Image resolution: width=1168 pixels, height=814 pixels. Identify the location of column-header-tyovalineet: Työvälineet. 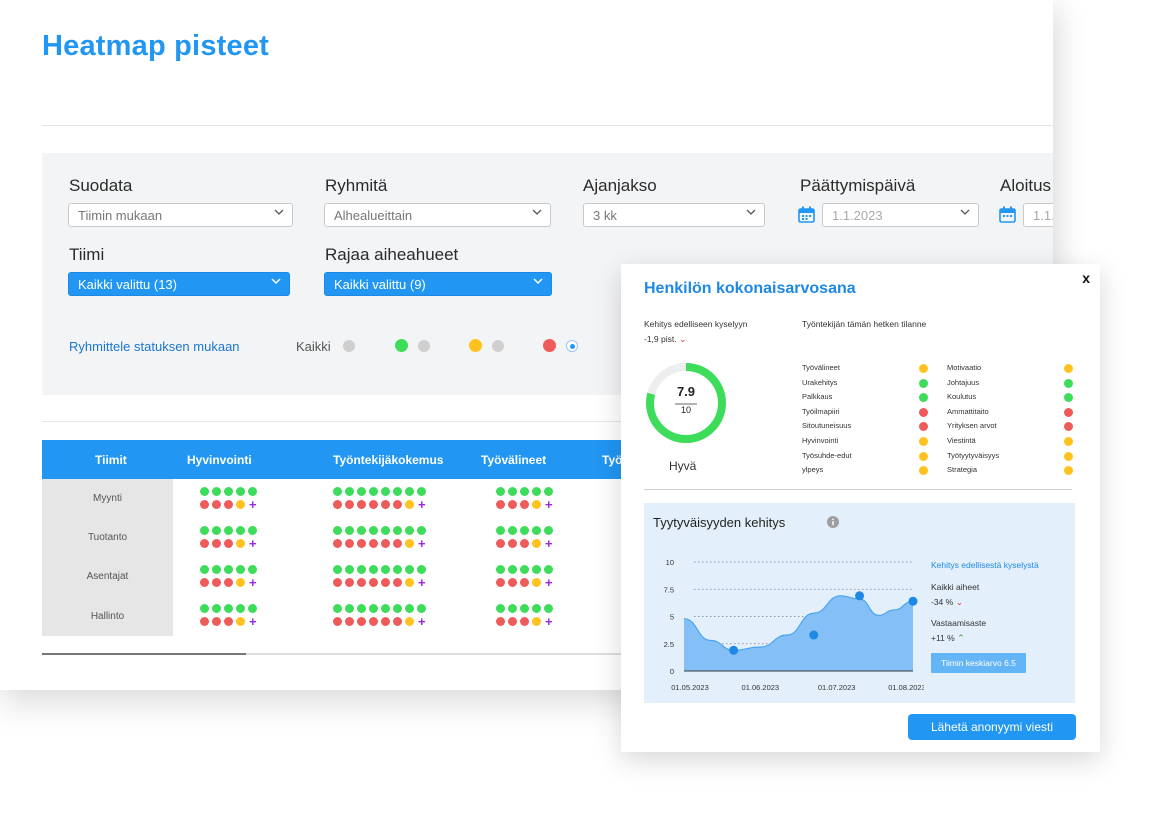
(514, 460).